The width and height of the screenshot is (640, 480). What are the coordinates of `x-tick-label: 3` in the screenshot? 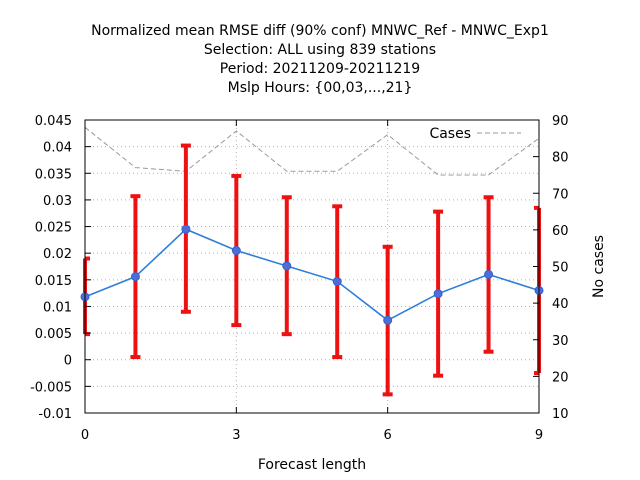 It's located at (236, 435).